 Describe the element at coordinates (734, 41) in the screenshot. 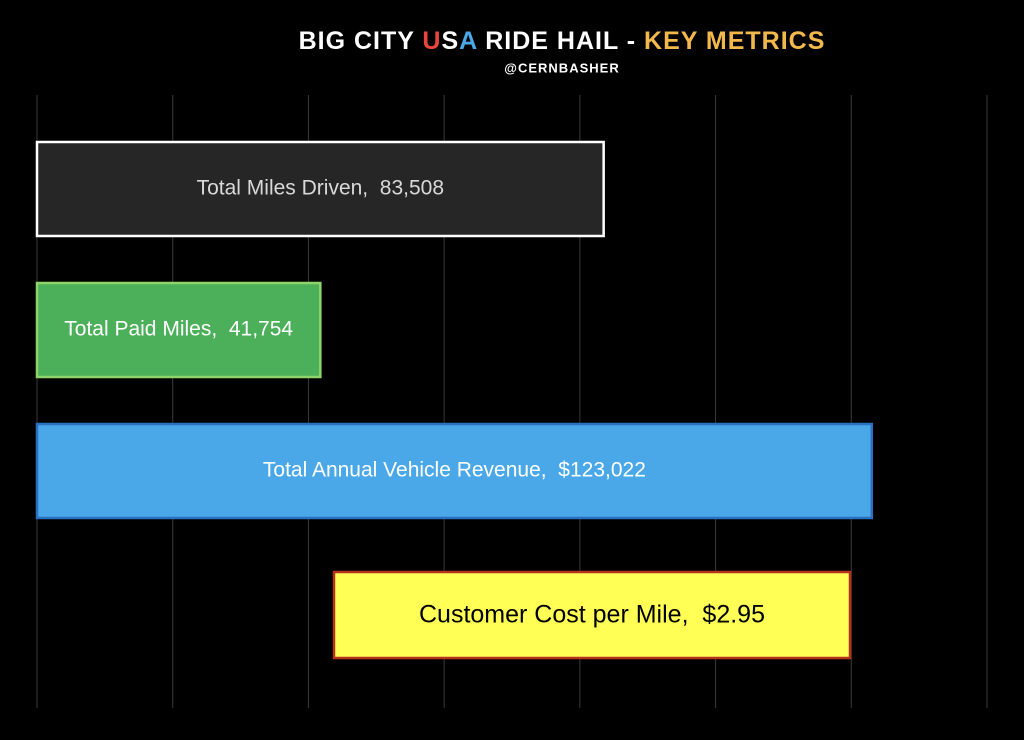

I see `title-part: KEY METRICS` at that location.